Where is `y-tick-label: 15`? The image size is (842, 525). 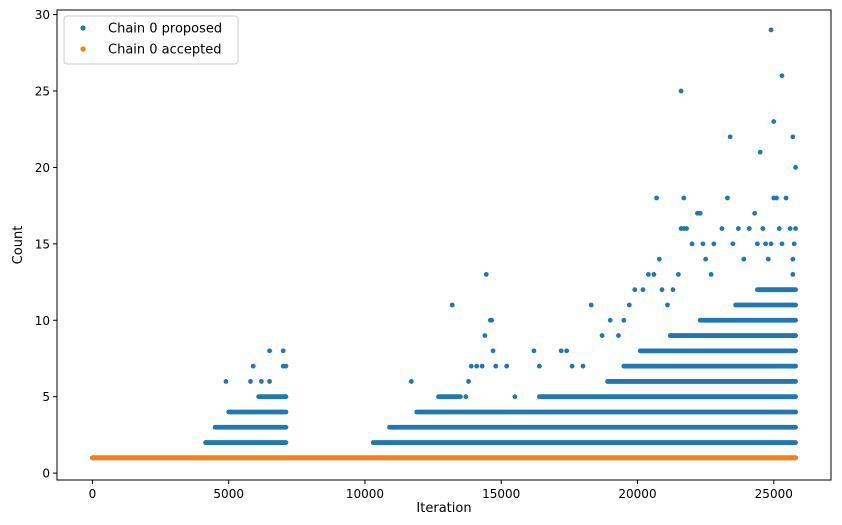
y-tick-label: 15 is located at coordinates (42, 244).